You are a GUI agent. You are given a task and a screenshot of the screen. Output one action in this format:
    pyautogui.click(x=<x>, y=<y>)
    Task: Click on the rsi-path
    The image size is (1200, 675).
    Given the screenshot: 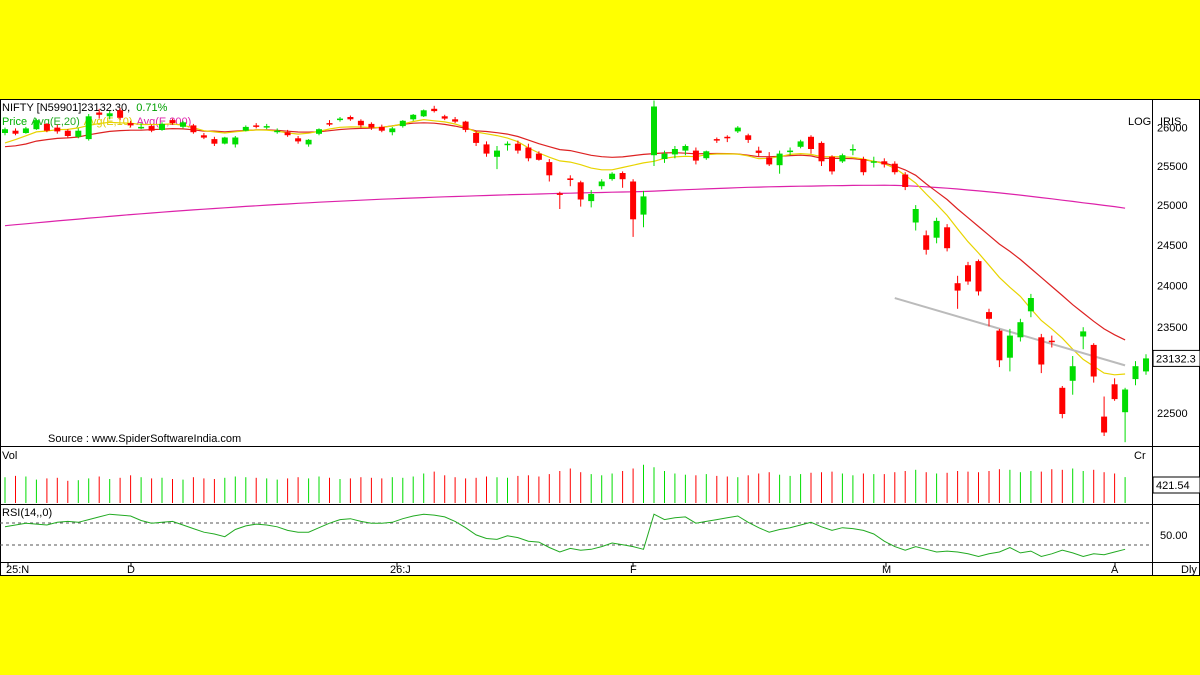 What is the action you would take?
    pyautogui.click(x=565, y=535)
    